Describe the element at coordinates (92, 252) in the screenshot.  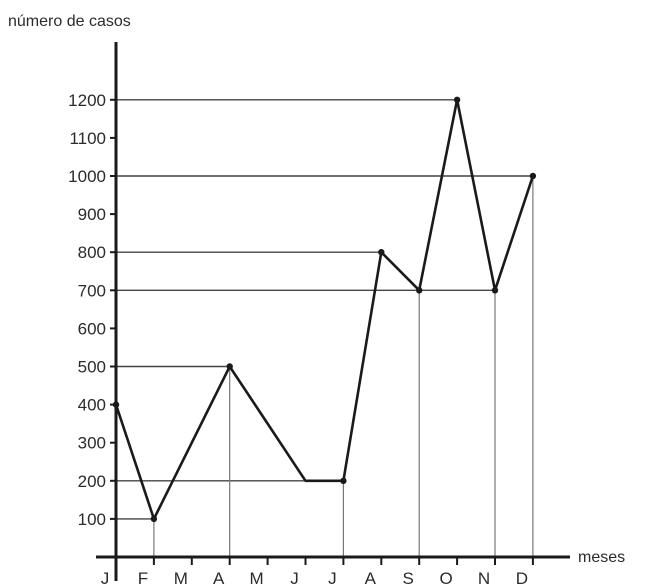
I see `y-tick-label: 800` at that location.